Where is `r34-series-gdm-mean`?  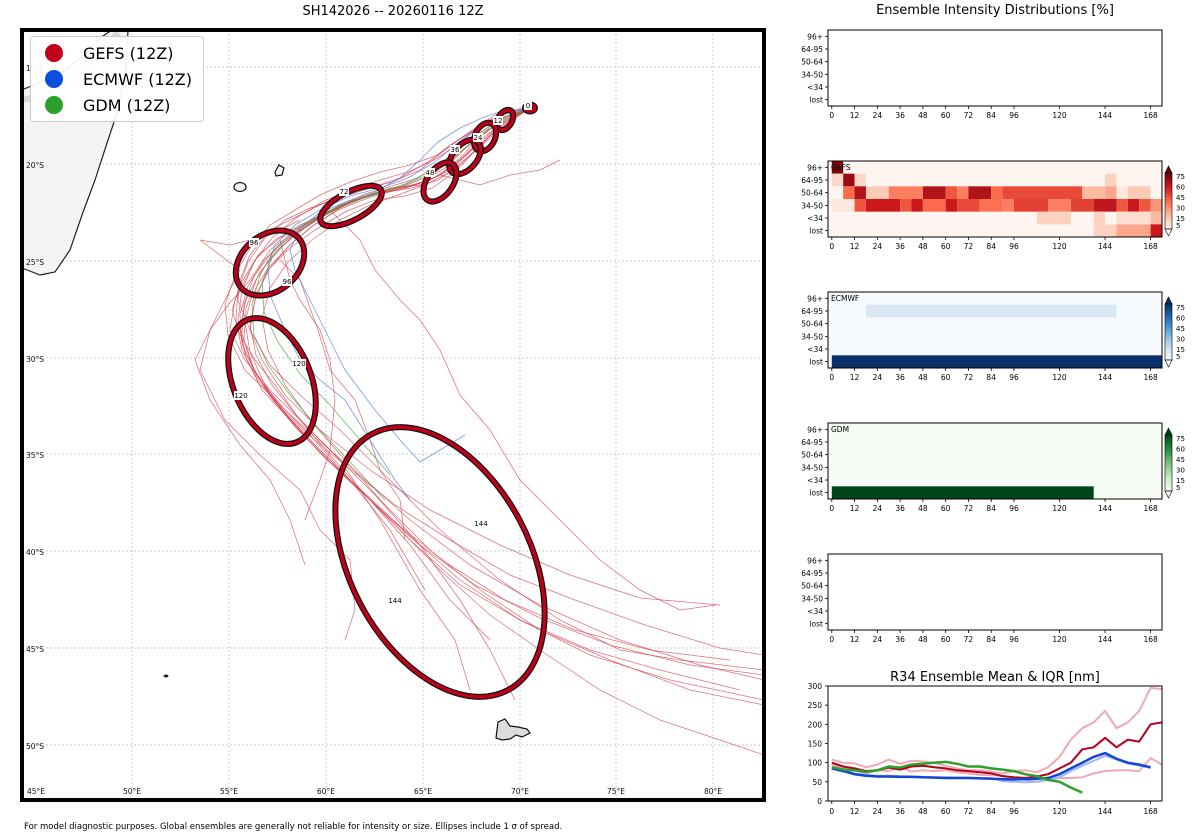
r34-series-gdm-mean is located at coordinates (957, 777).